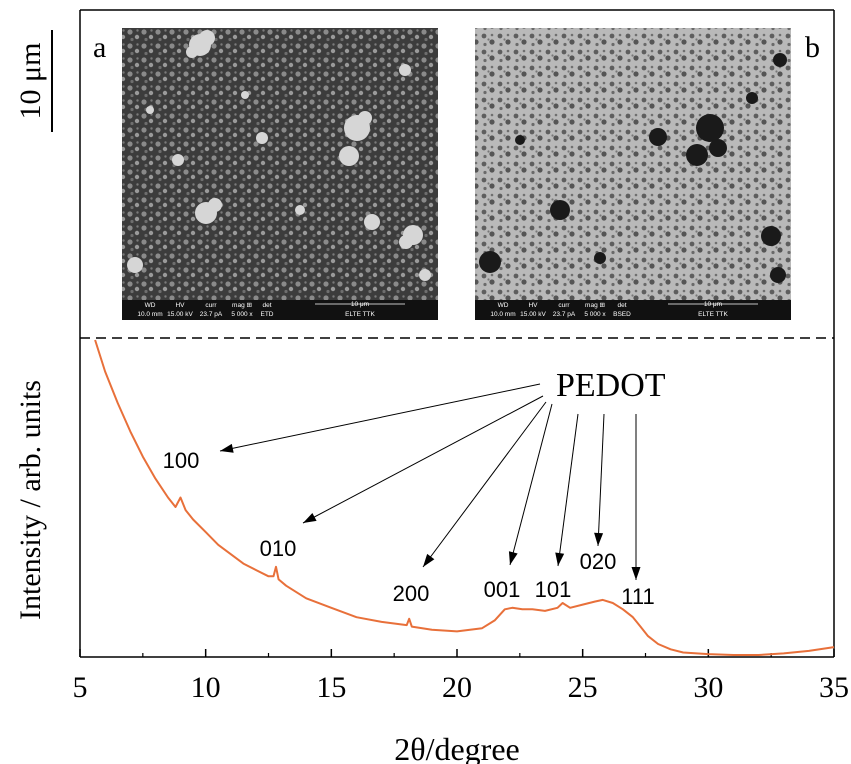  I want to click on info-value-b-wd: 10.0 mm, so click(502, 314).